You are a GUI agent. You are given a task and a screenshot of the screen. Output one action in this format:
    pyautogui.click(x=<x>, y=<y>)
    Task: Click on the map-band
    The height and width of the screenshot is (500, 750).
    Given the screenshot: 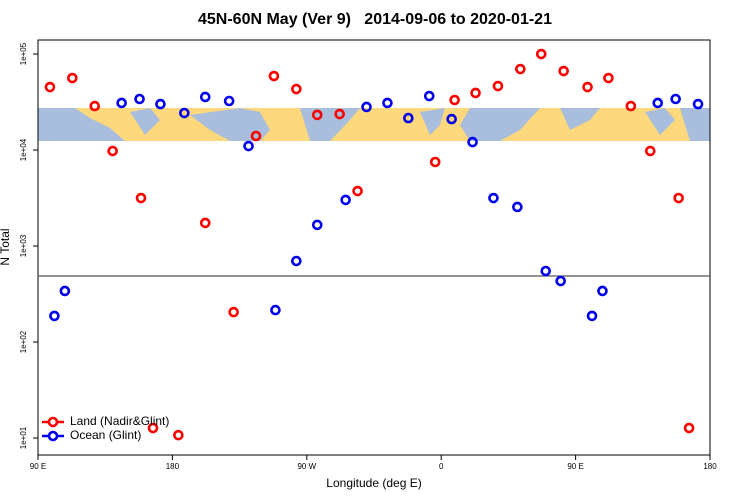 What is the action you would take?
    pyautogui.click(x=374, y=124)
    